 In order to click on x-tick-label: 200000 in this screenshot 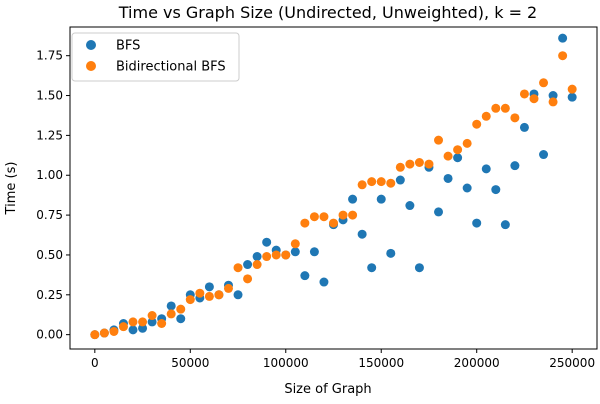, I will do `click(477, 363)`.